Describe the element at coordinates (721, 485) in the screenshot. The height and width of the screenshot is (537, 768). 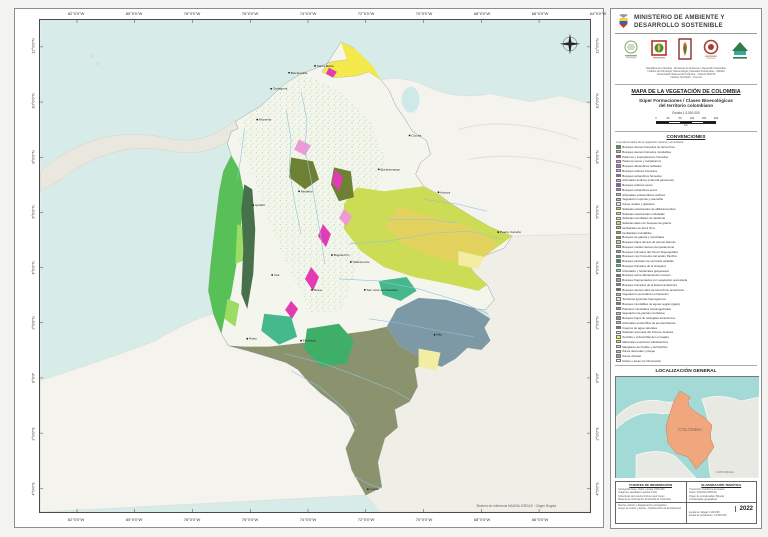
I see `footer-header-elaboration: ELABORACIÓN TEMÁTICA` at that location.